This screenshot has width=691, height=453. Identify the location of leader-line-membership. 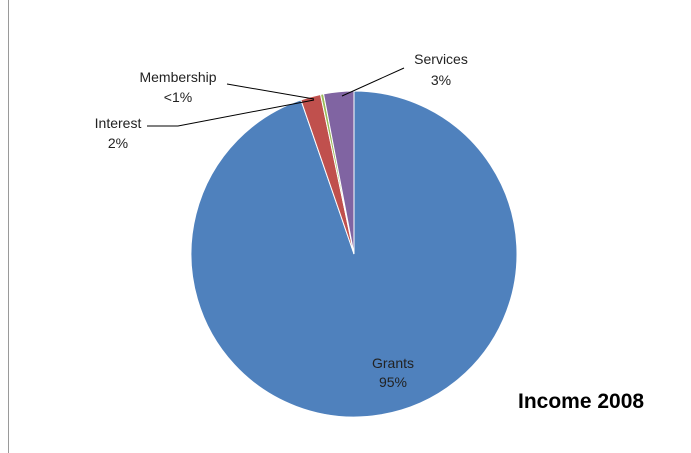
(270, 91).